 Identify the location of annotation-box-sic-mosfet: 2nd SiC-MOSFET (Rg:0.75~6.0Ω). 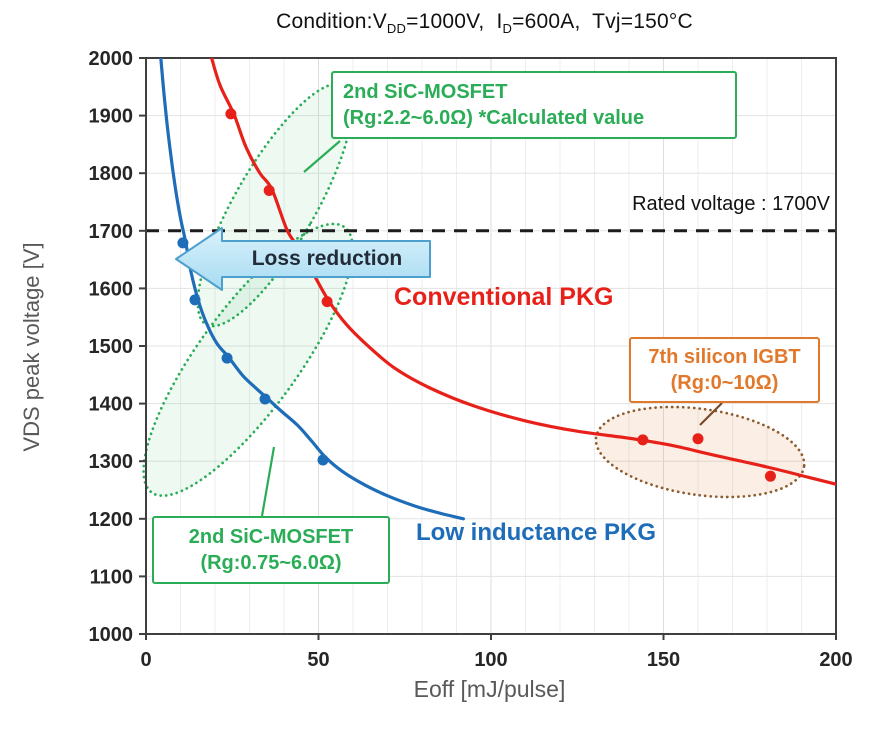
(271, 550).